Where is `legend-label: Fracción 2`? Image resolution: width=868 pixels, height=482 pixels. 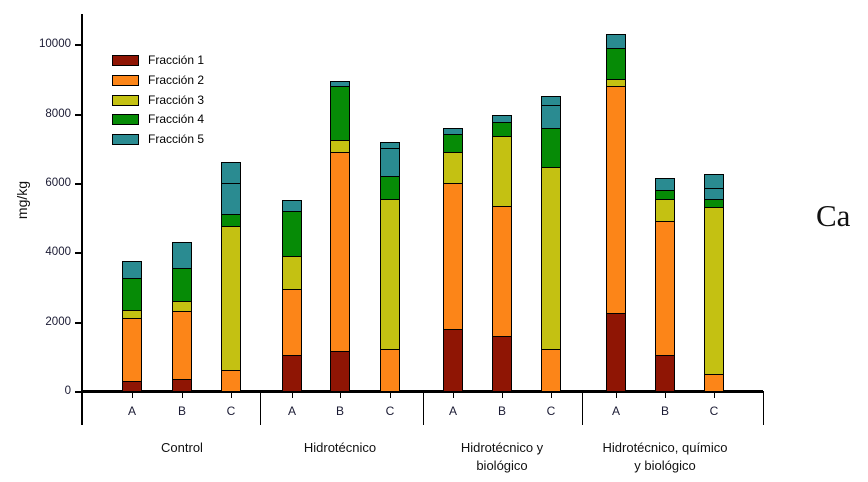
legend-label: Fracción 2 is located at coordinates (176, 80).